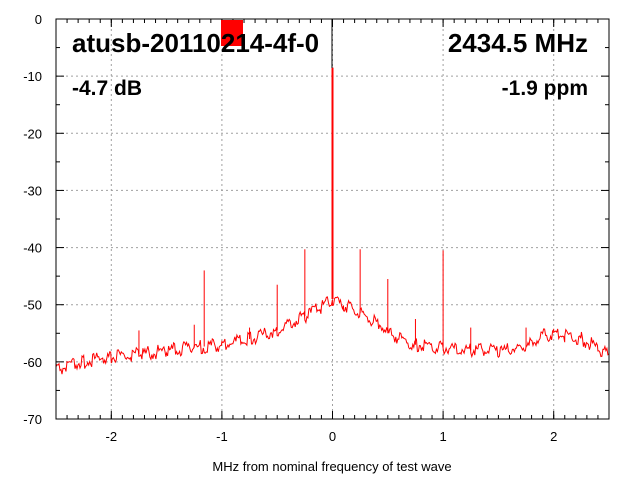 This screenshot has height=480, width=640. Describe the element at coordinates (32, 305) in the screenshot. I see `y-tick-label: -50` at that location.